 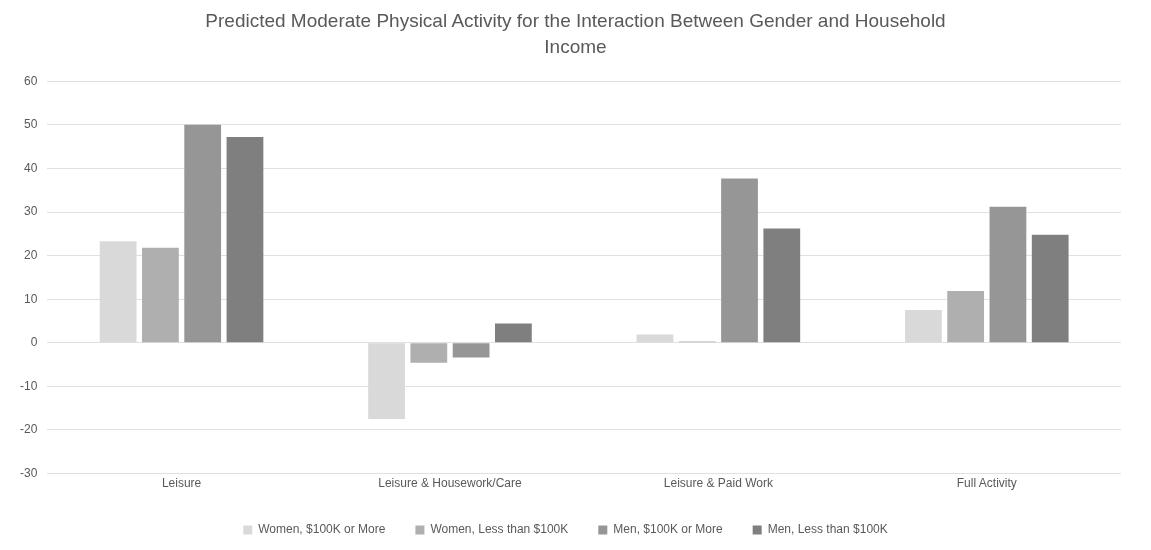 What do you see at coordinates (30, 254) in the screenshot?
I see `y-tick-label: 20` at bounding box center [30, 254].